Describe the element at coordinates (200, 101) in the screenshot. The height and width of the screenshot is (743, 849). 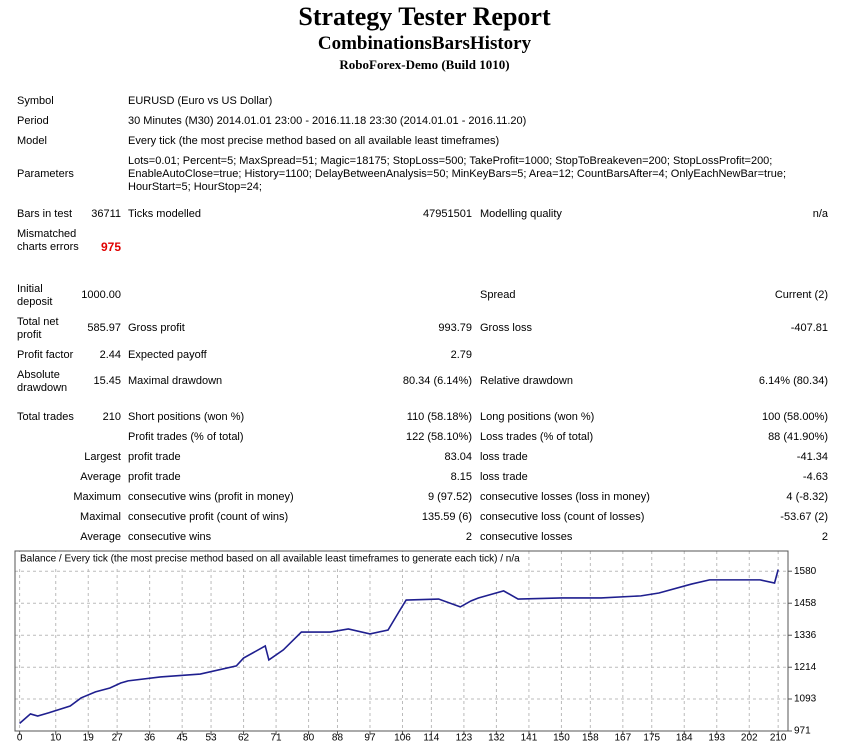
I see `cell: EURUSD (Euro vs US Dollar)` at that location.